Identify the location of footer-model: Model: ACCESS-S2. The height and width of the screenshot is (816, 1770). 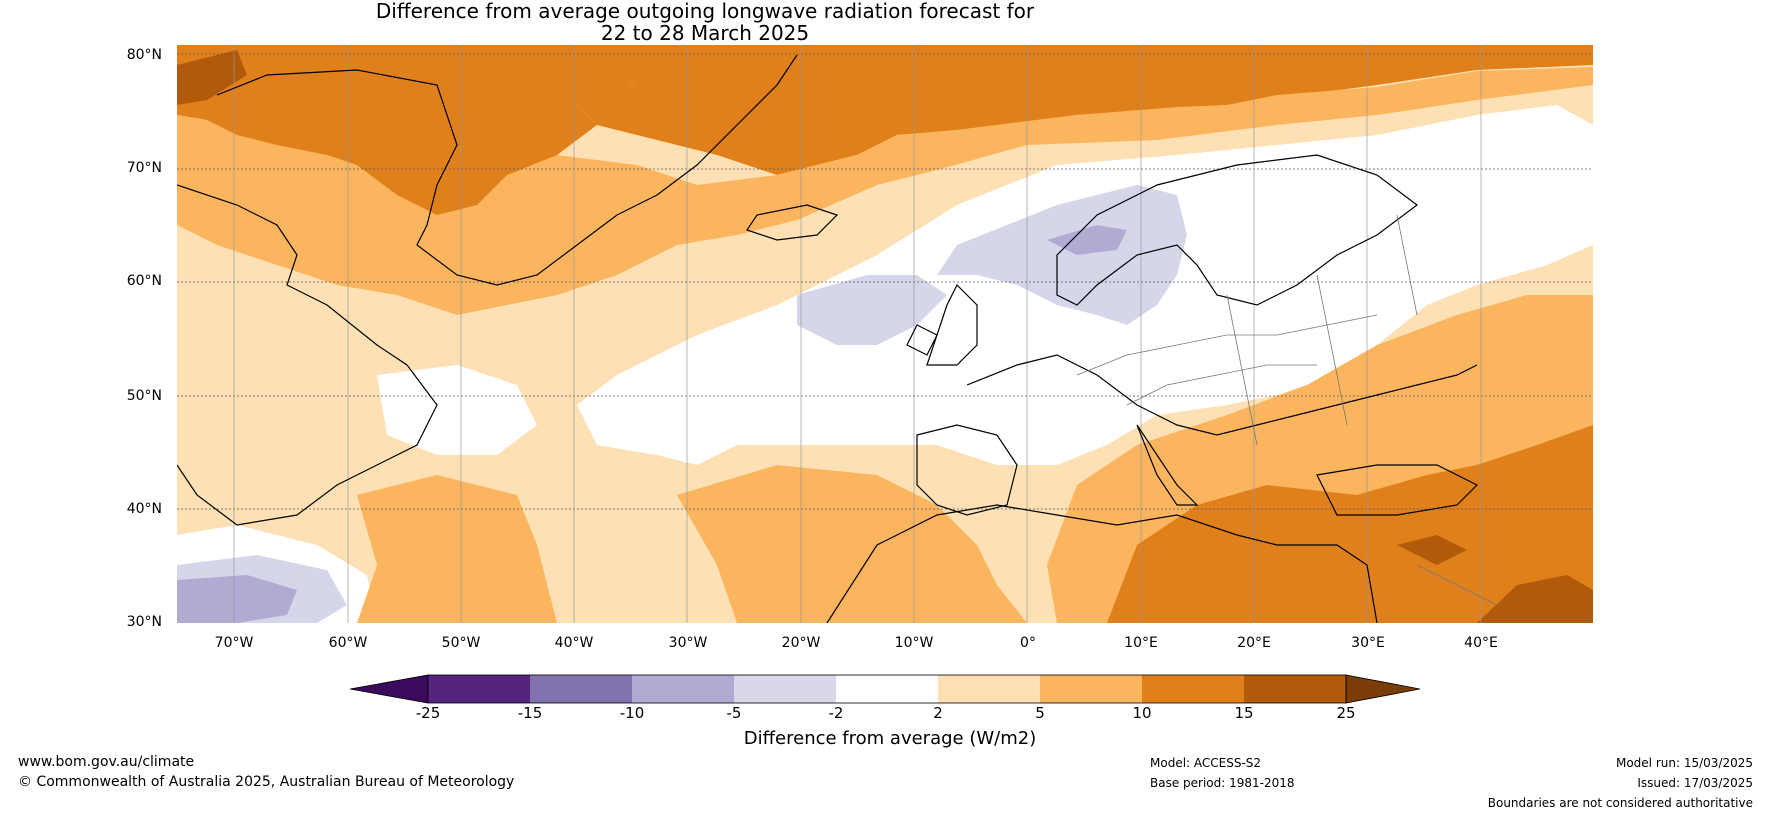
(1206, 763).